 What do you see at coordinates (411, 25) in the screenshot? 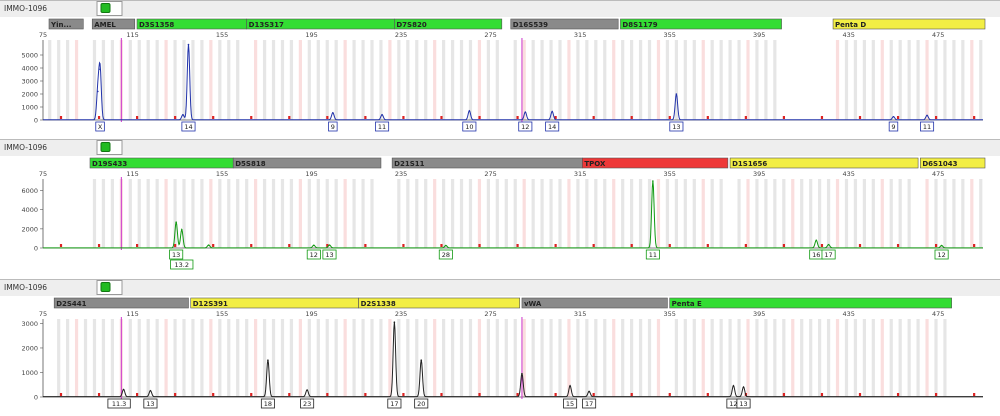
I see `locus-label: D7S820` at bounding box center [411, 25].